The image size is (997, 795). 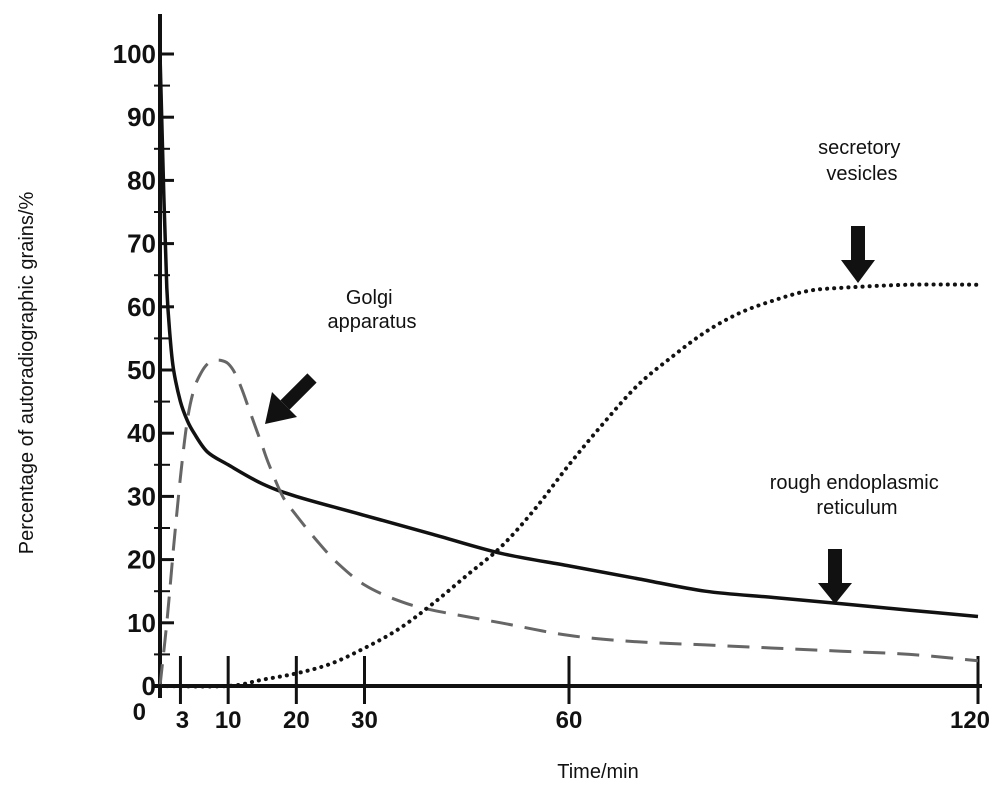 I want to click on annotation-rough-er-line-2: reticulum, so click(x=856, y=508).